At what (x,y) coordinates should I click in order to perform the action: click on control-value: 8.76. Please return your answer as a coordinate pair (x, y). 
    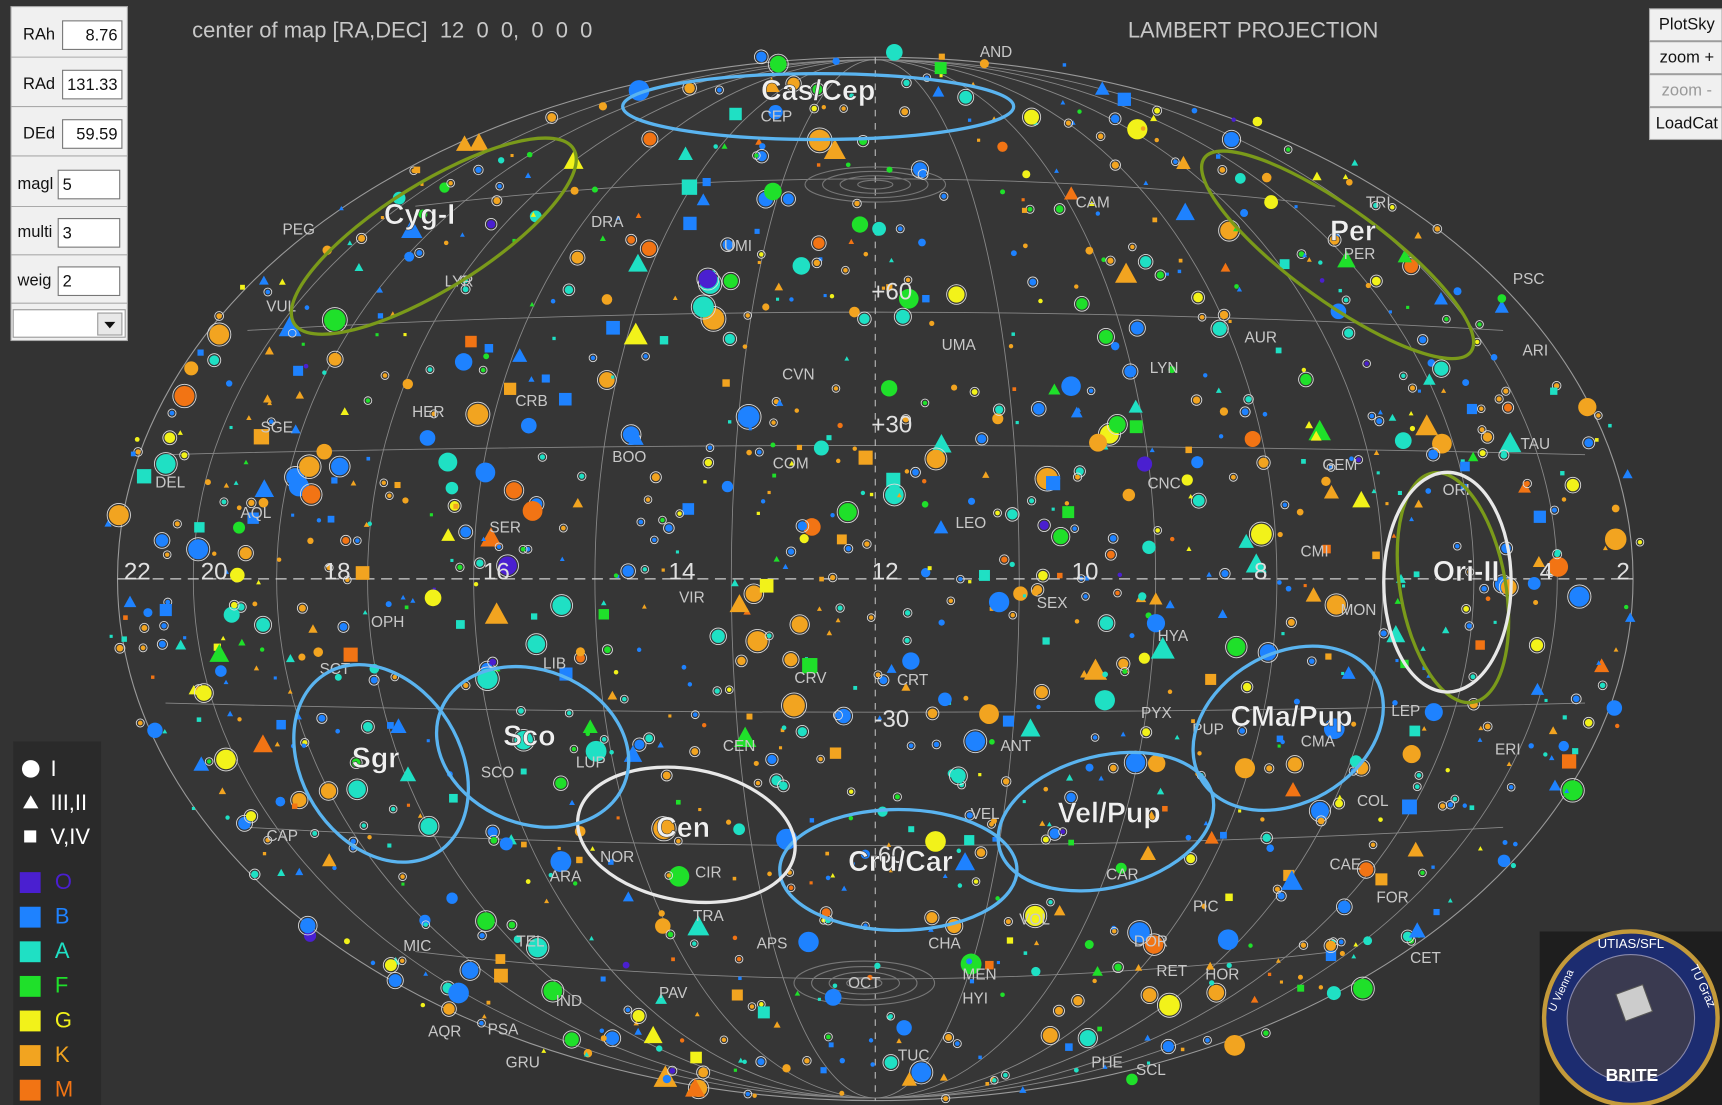
    Looking at the image, I should click on (101, 36).